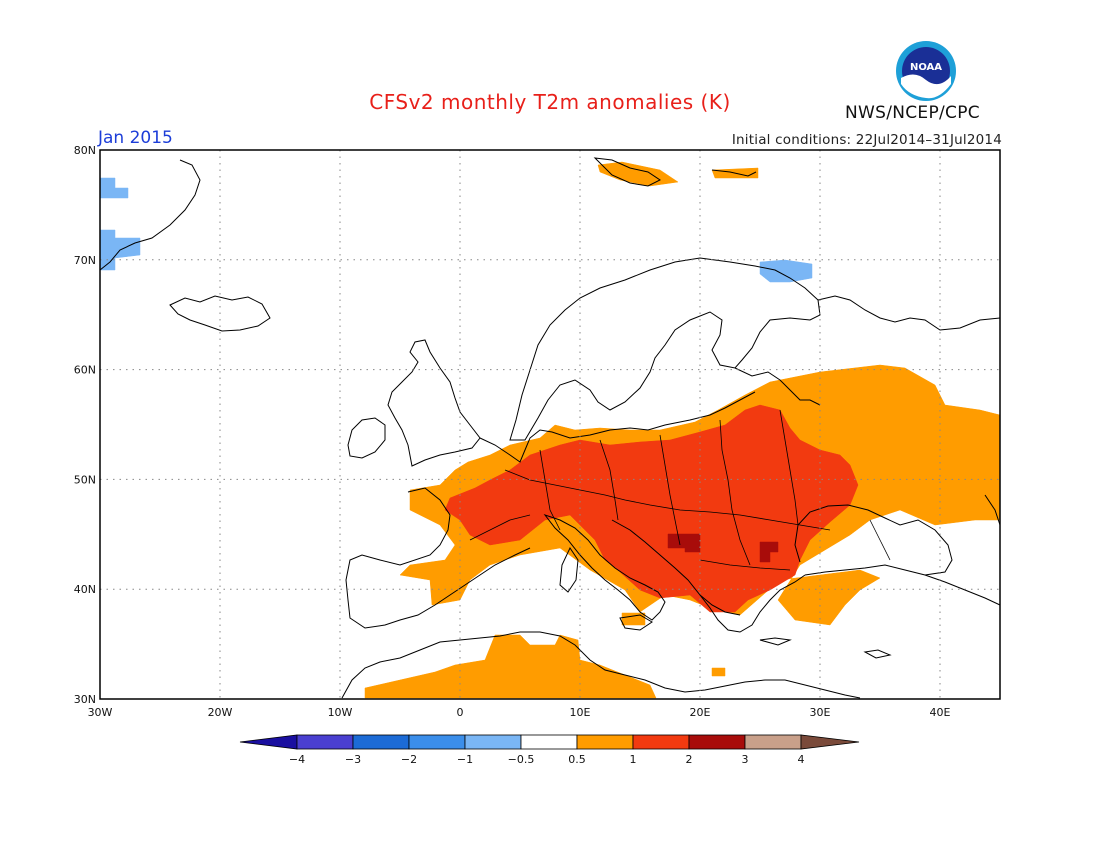 This screenshot has width=1100, height=850. What do you see at coordinates (902, 585) in the screenshot?
I see `coast-turkey` at bounding box center [902, 585].